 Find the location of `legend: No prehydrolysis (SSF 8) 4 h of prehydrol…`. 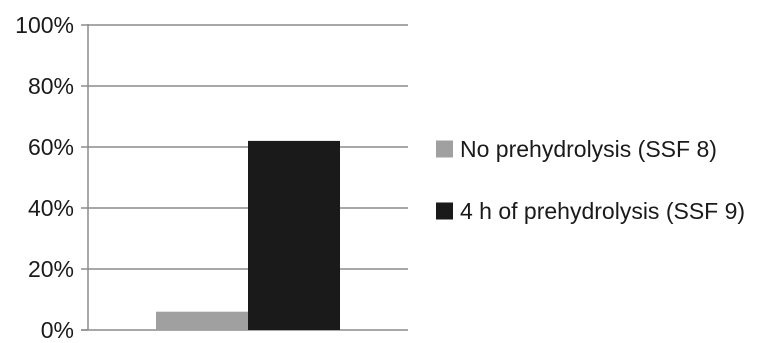

legend: No prehydrolysis (SSF 8) 4 h of prehydrol… is located at coordinates (590, 180).